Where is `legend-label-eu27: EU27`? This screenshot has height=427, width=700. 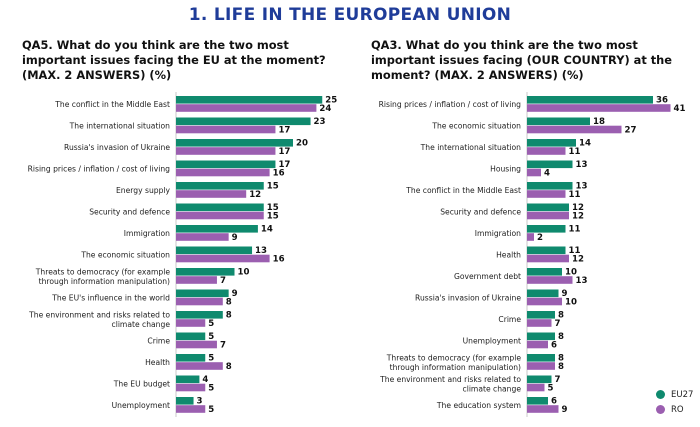
legend-label-eu27: EU27 is located at coordinates (682, 394).